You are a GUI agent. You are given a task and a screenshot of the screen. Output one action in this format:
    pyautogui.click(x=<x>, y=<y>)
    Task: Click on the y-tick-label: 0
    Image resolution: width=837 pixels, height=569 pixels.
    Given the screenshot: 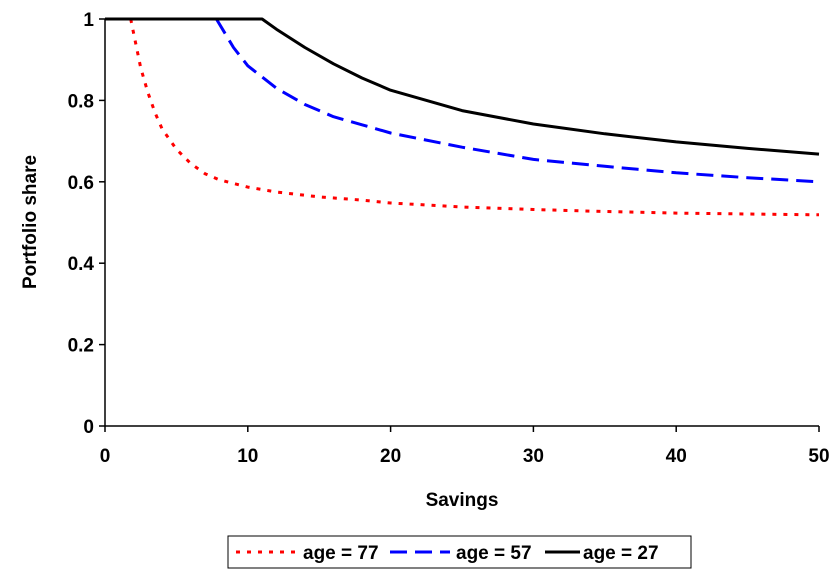 What is the action you would take?
    pyautogui.click(x=88, y=427)
    